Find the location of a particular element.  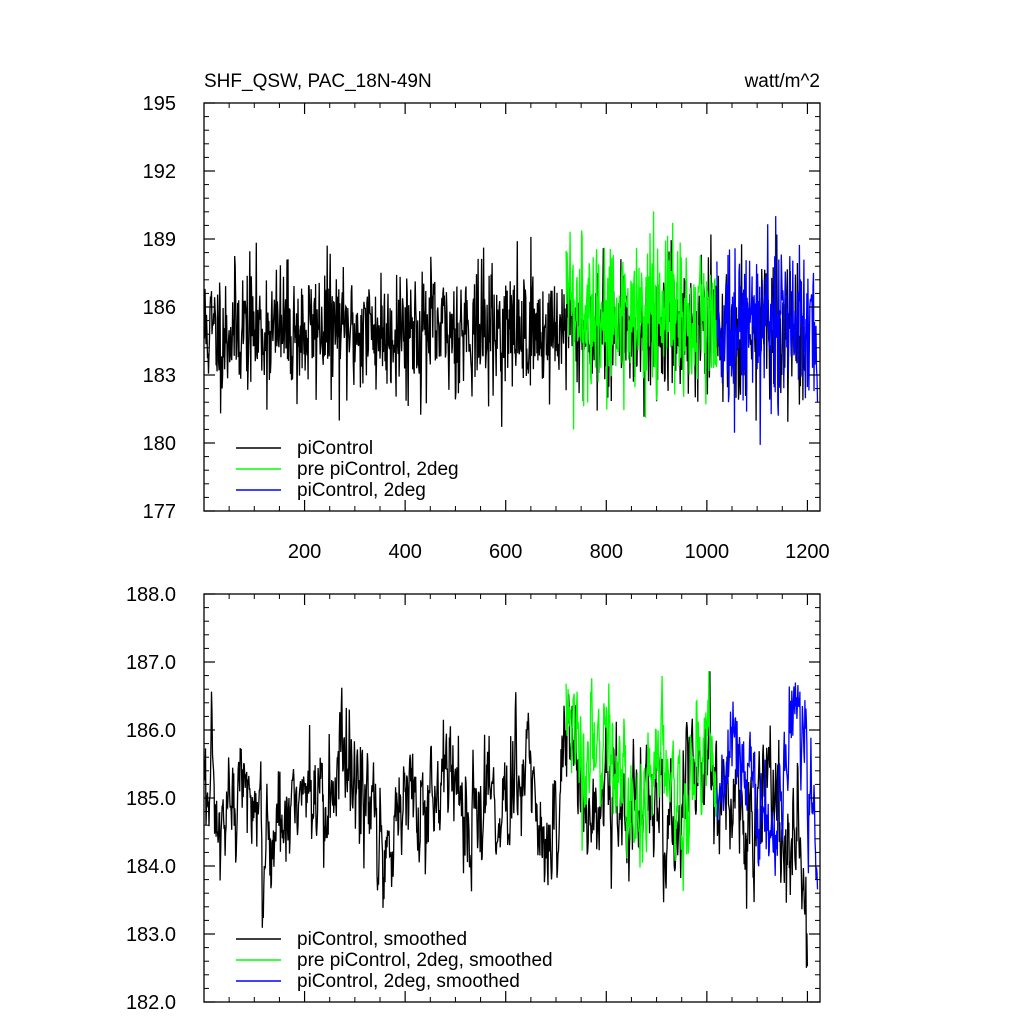

y-tick-label: 185.0 is located at coordinates (151, 799).